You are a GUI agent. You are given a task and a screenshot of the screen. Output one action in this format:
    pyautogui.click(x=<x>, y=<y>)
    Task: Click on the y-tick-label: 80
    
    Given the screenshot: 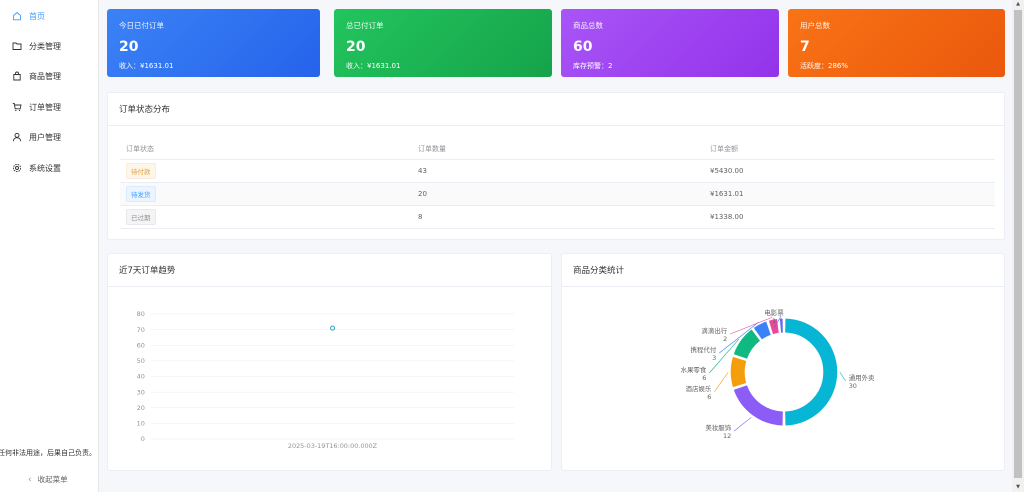 What is the action you would take?
    pyautogui.click(x=141, y=314)
    